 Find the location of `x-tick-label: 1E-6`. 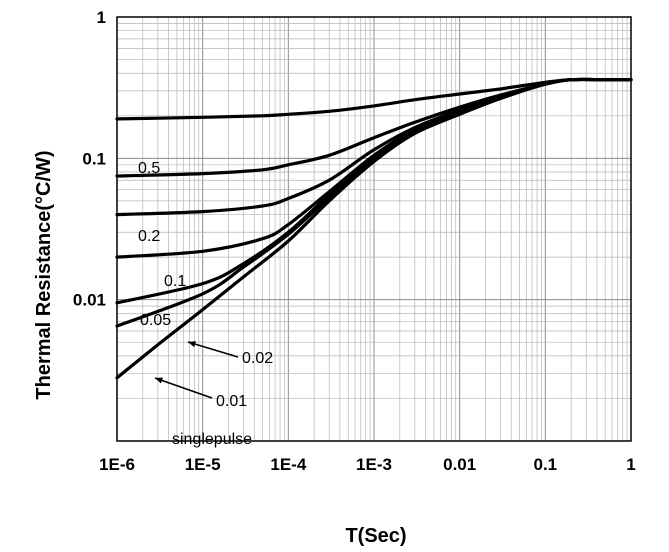

x-tick-label: 1E-6 is located at coordinates (117, 464).